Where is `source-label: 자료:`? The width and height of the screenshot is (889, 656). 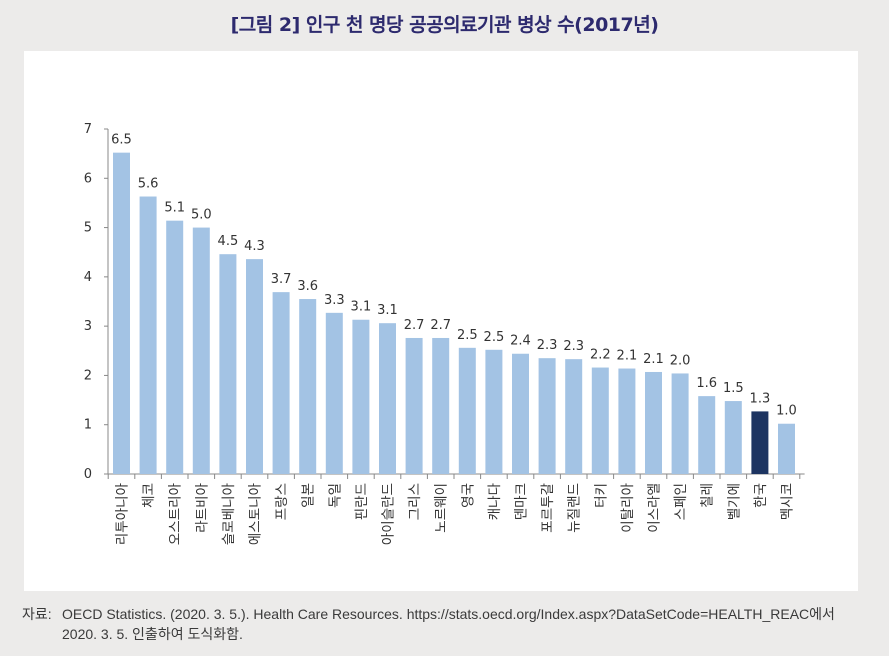
source-label: 자료: is located at coordinates (37, 614).